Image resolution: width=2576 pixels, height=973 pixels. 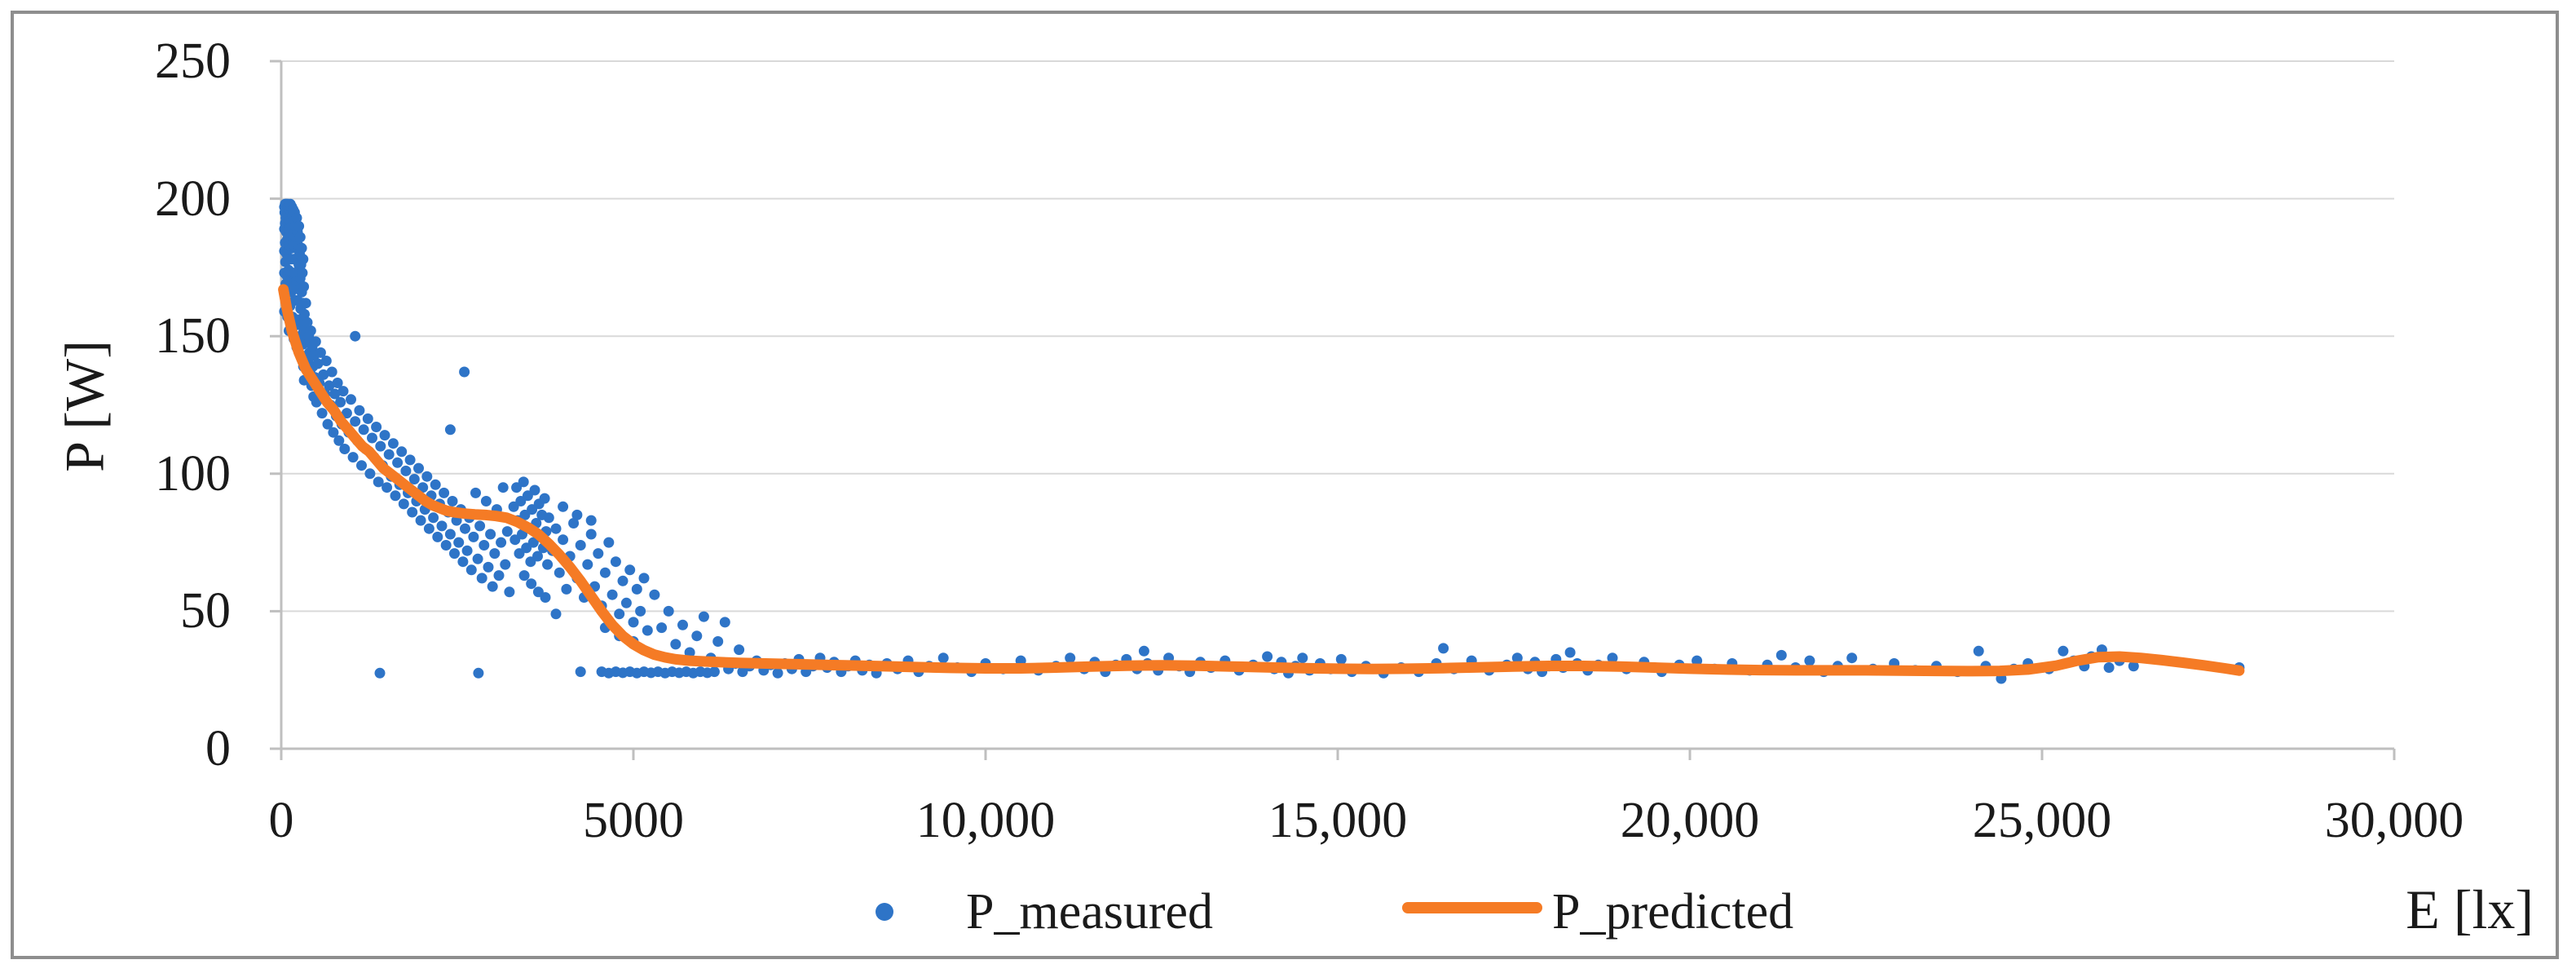 What do you see at coordinates (633, 820) in the screenshot?
I see `x-tick-label: 5000` at bounding box center [633, 820].